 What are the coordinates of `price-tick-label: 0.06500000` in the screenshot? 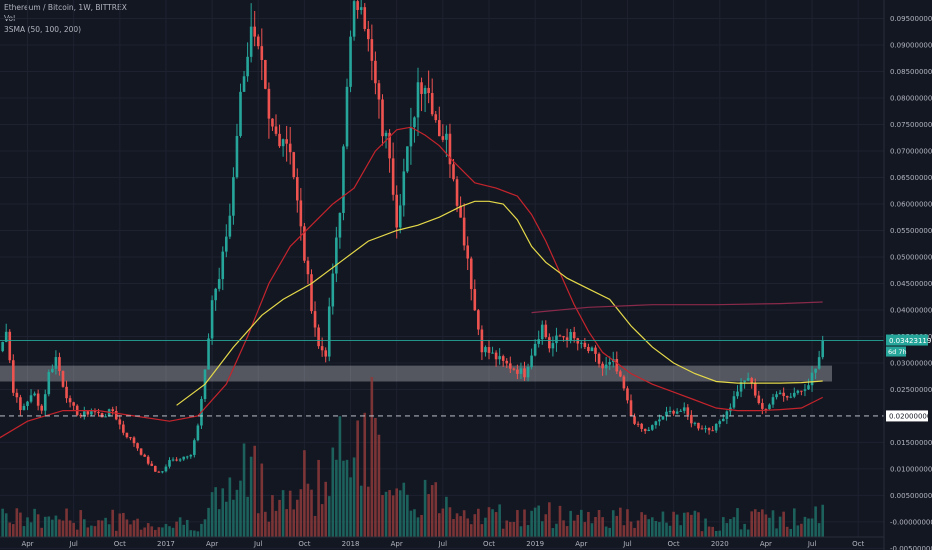 It's located at (911, 178).